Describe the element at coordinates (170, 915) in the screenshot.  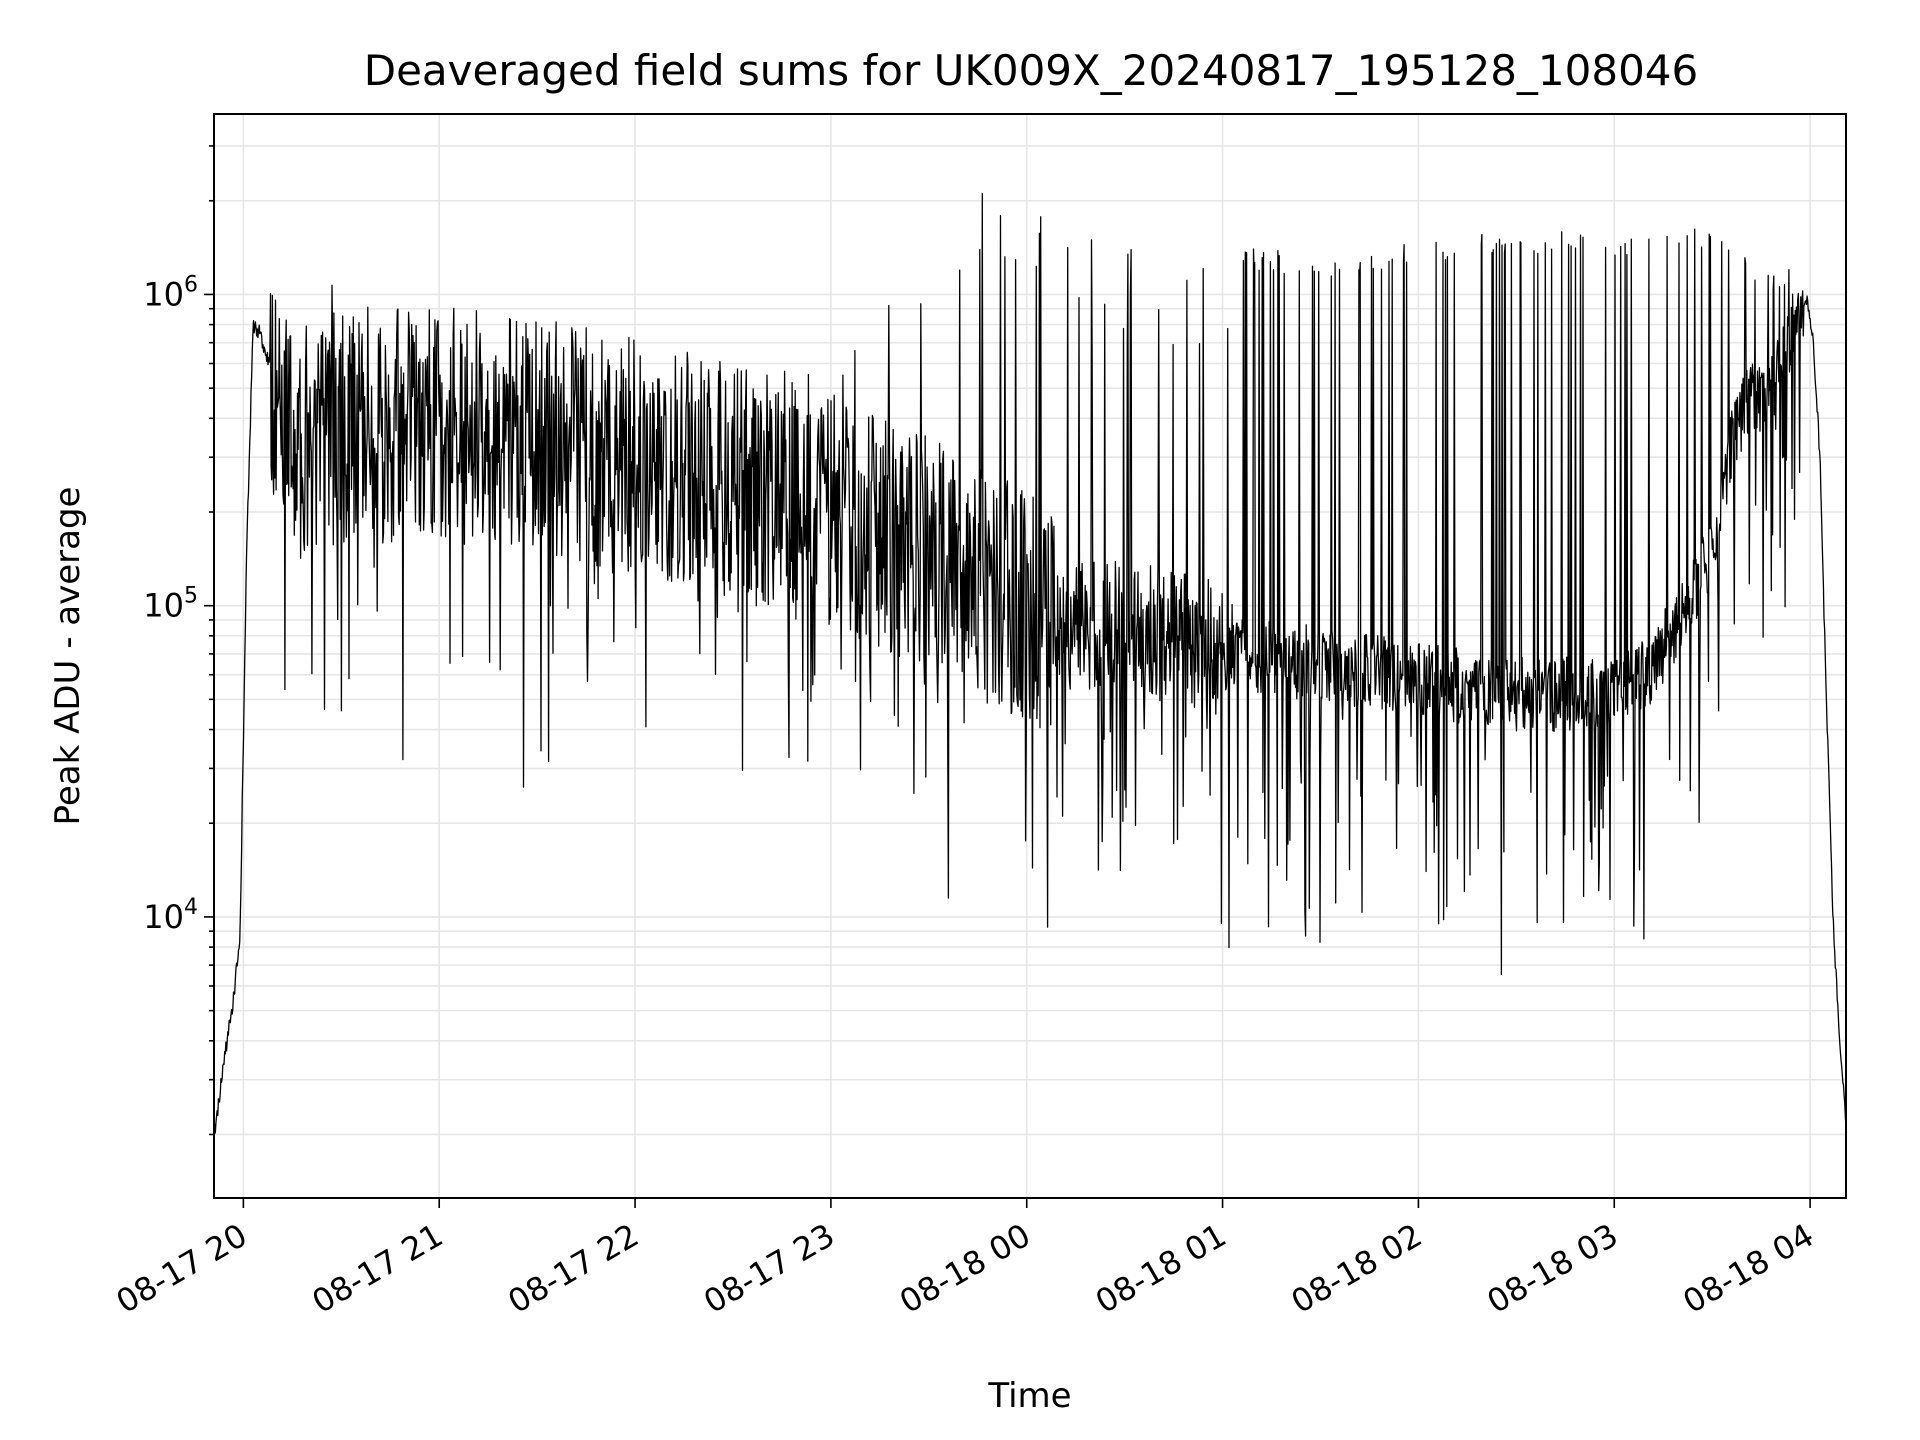
I see `y-tick-label: 104` at that location.